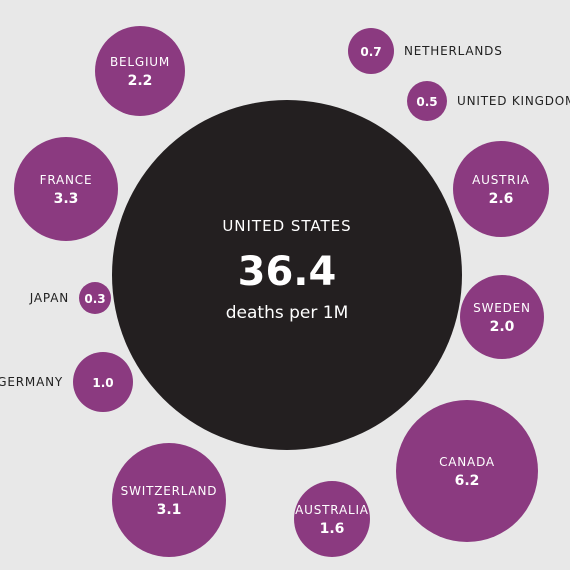 This screenshot has height=570, width=570. What do you see at coordinates (467, 481) in the screenshot?
I see `bubble-value-canada: 6.2` at bounding box center [467, 481].